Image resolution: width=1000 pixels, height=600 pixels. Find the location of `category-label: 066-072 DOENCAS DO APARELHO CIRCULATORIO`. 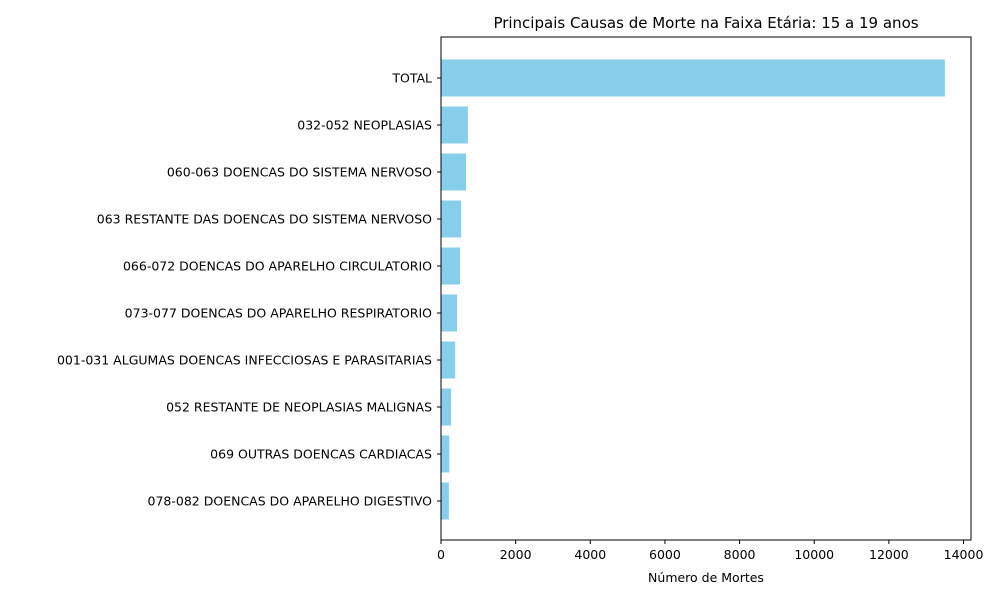

category-label: 066-072 DOENCAS DO APARELHO CIRCULATORIO is located at coordinates (277, 266).